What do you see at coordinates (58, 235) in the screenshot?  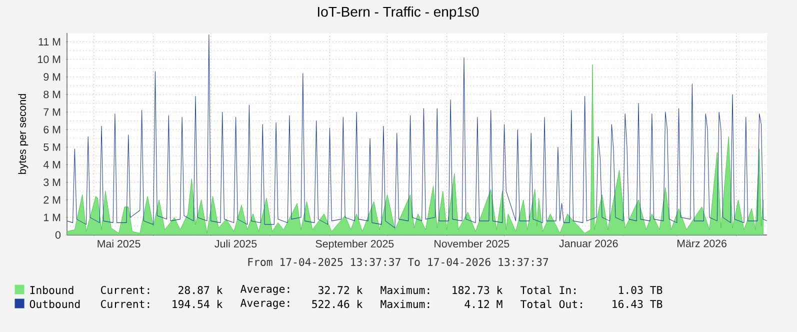 I see `y-tick-label: 0` at bounding box center [58, 235].